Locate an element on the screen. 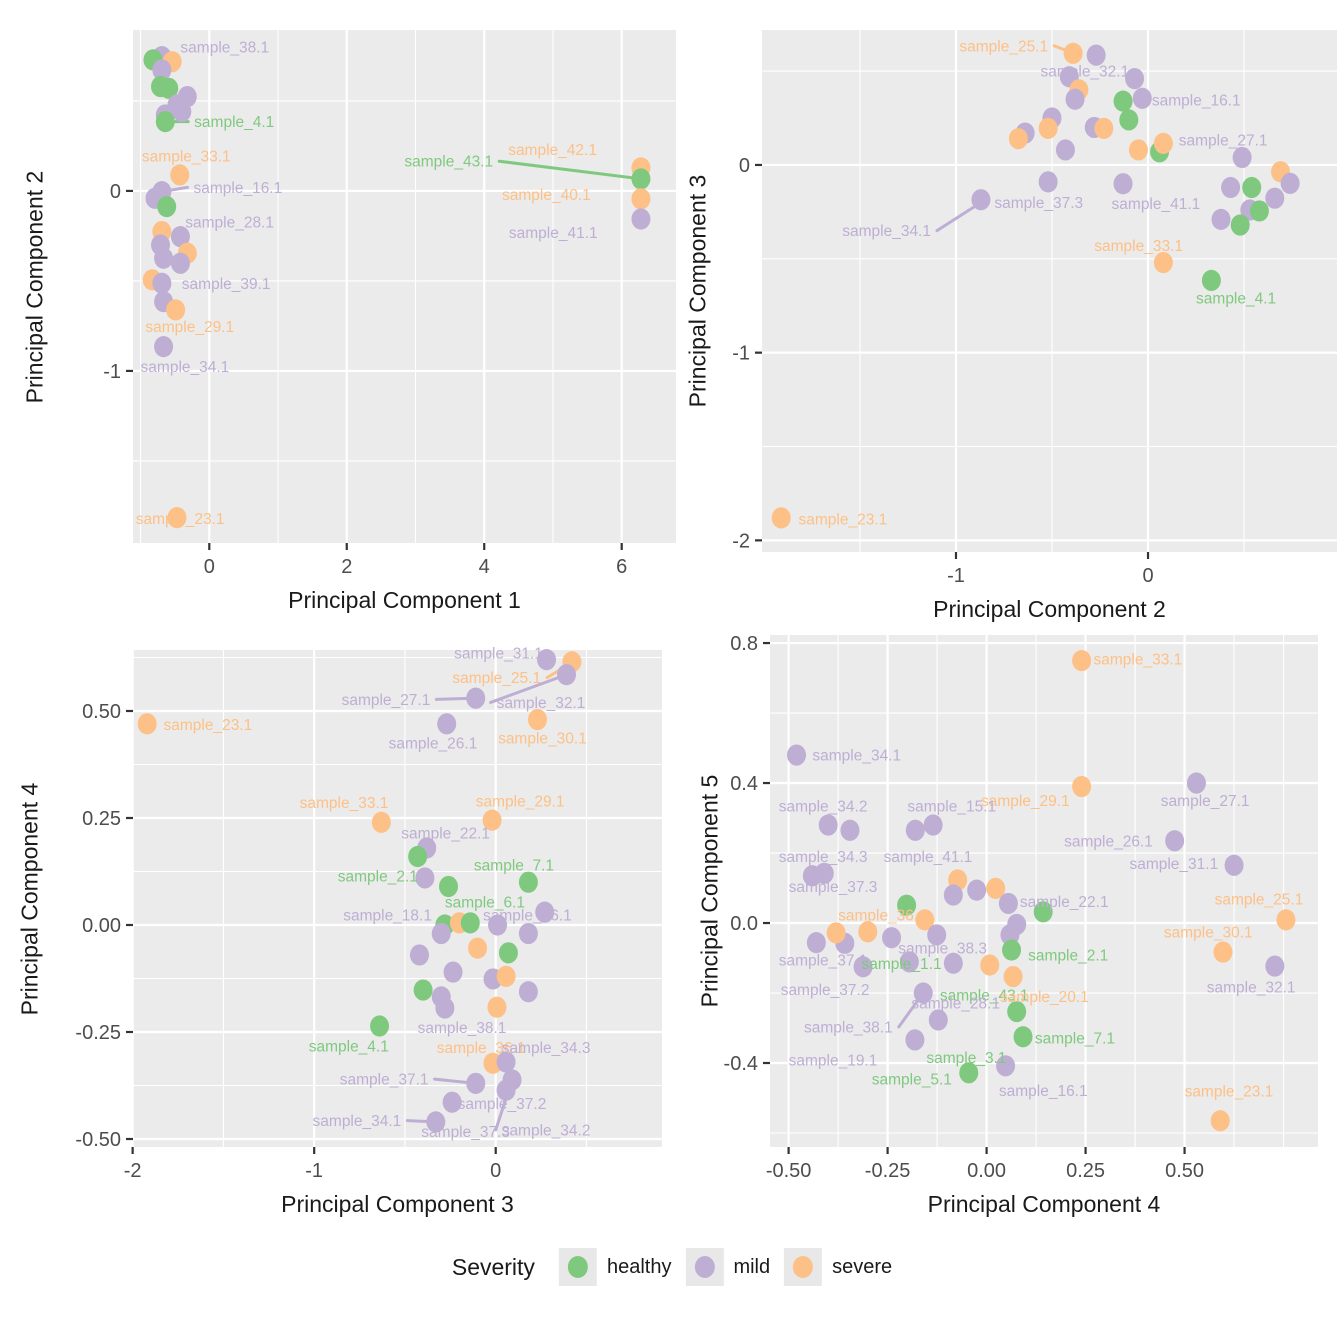 This screenshot has height=1344, width=1344. sample-label: sample_32.1 is located at coordinates (1251, 988).